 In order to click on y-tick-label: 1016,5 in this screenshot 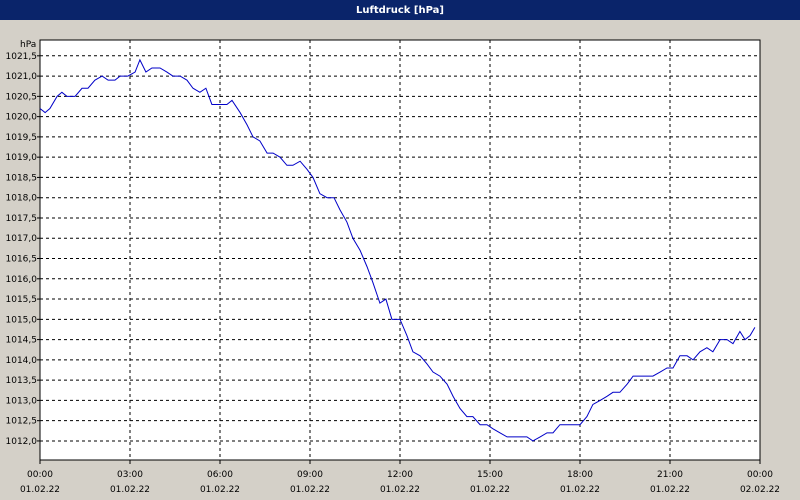, I will do `click(22, 260)`.